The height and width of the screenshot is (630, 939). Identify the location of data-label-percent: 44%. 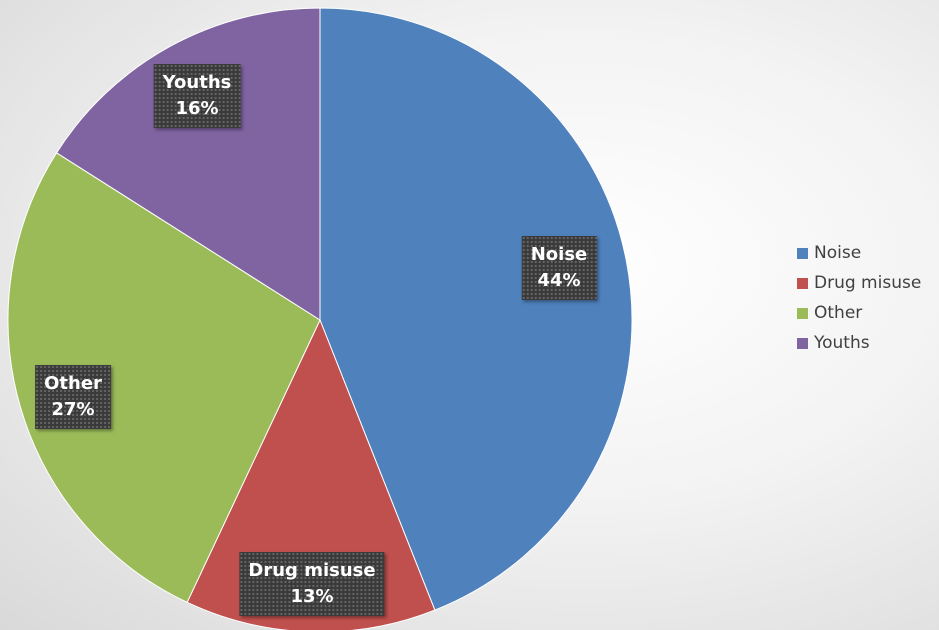
(559, 280).